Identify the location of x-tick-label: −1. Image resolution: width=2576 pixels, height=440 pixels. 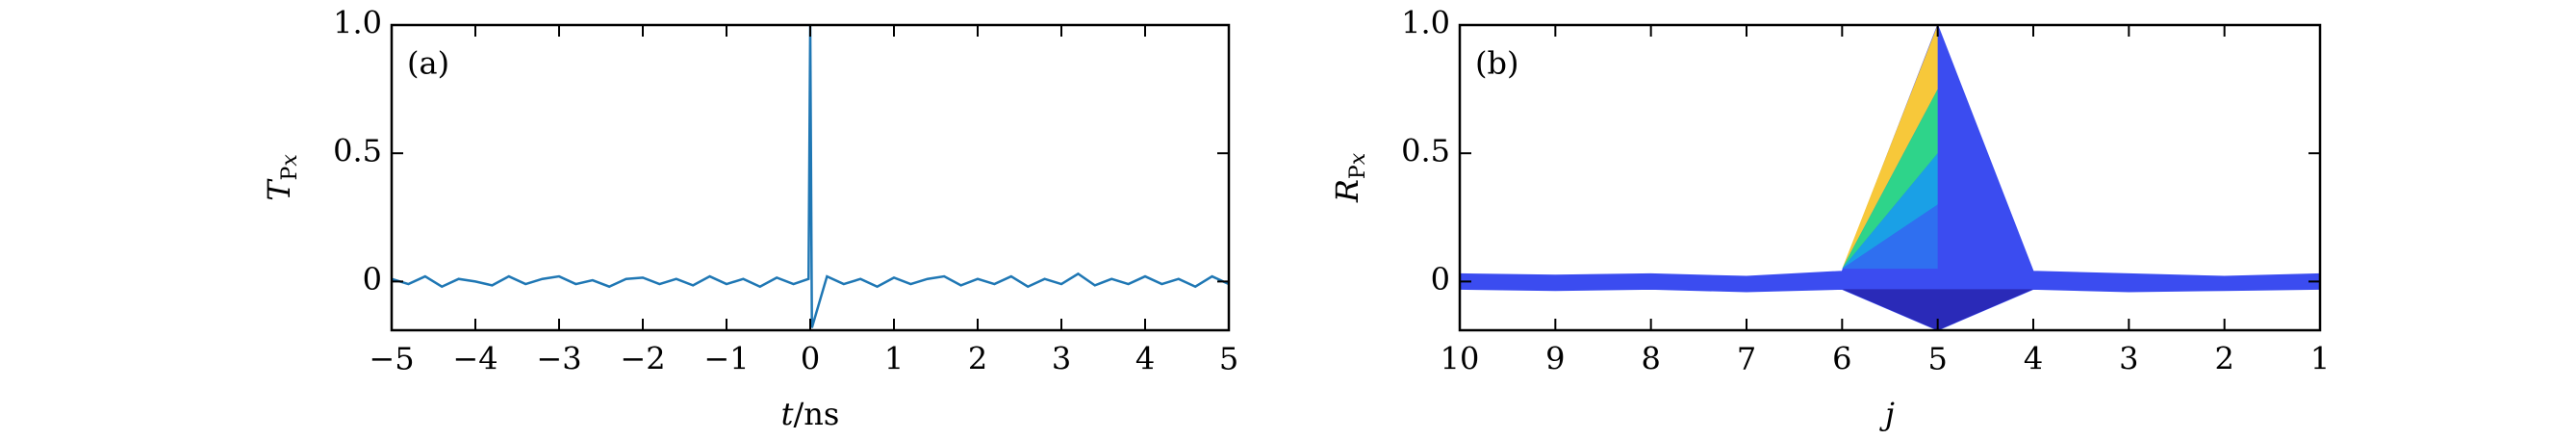
(726, 359).